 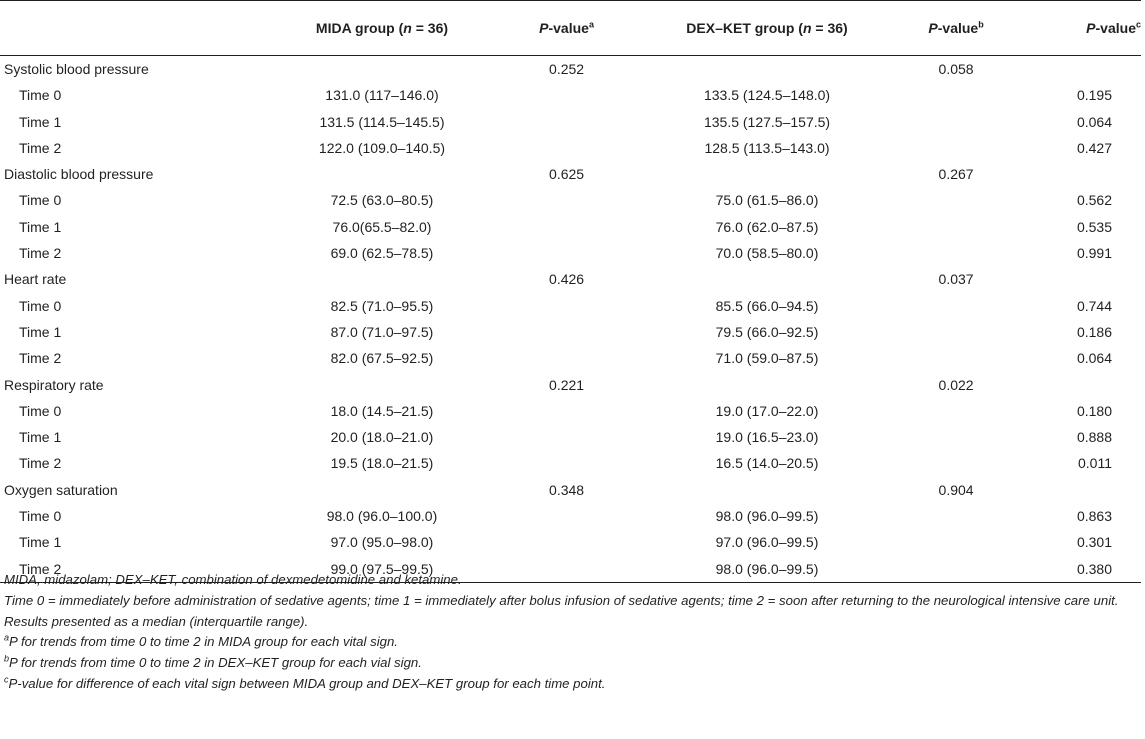 I want to click on dex-ket-value: 85.5 (66.0–94.5), so click(x=767, y=305).